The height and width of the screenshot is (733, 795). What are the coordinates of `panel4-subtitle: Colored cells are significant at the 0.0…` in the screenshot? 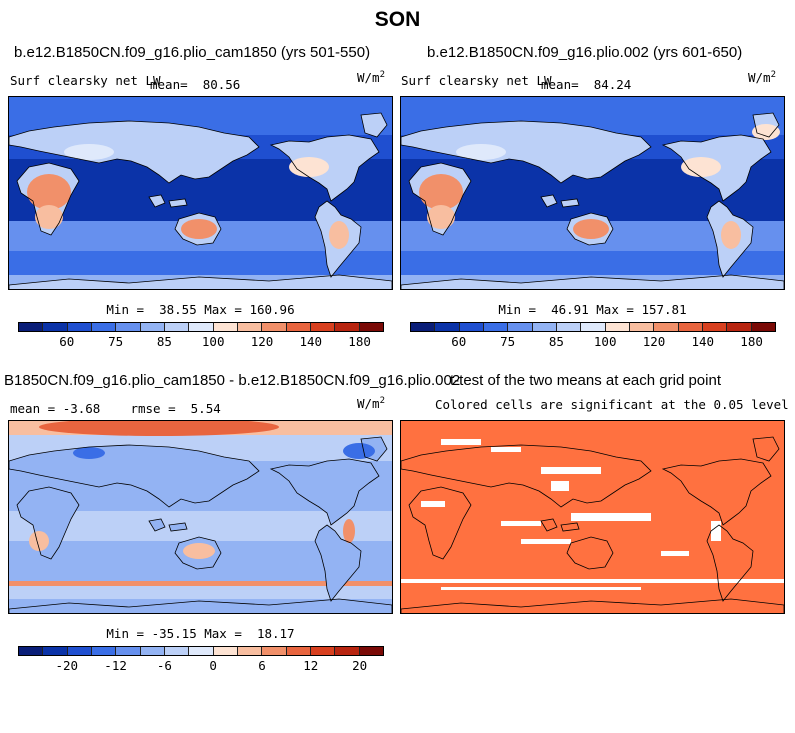 It's located at (612, 404).